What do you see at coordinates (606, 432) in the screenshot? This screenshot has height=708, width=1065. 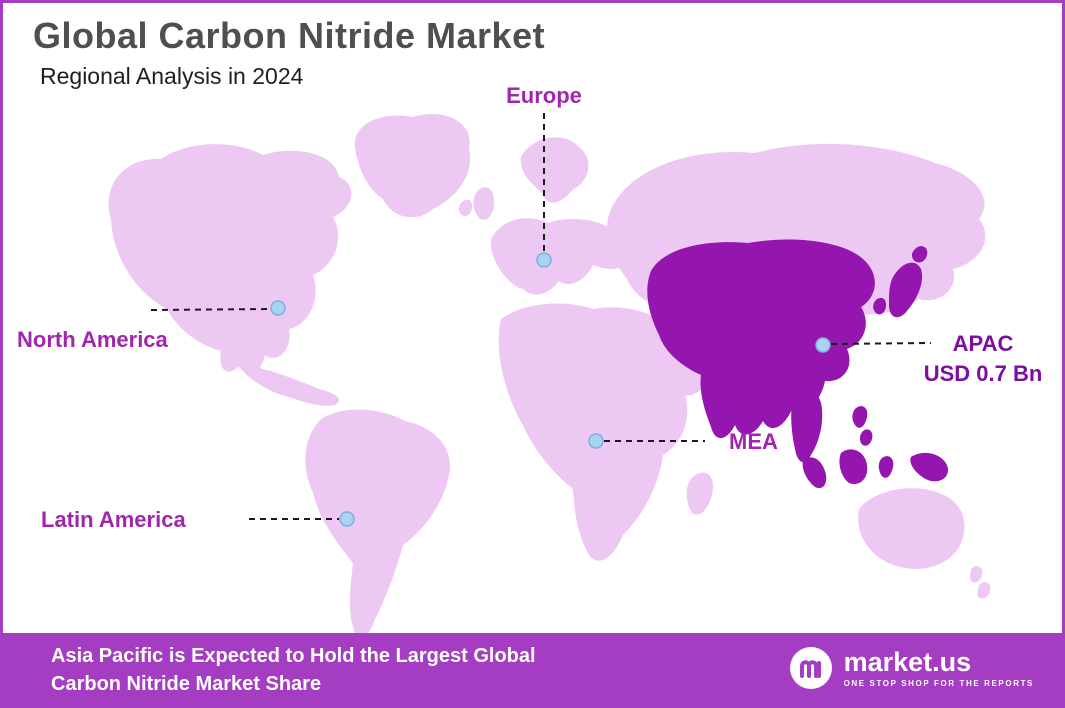 I see `continent-africa` at bounding box center [606, 432].